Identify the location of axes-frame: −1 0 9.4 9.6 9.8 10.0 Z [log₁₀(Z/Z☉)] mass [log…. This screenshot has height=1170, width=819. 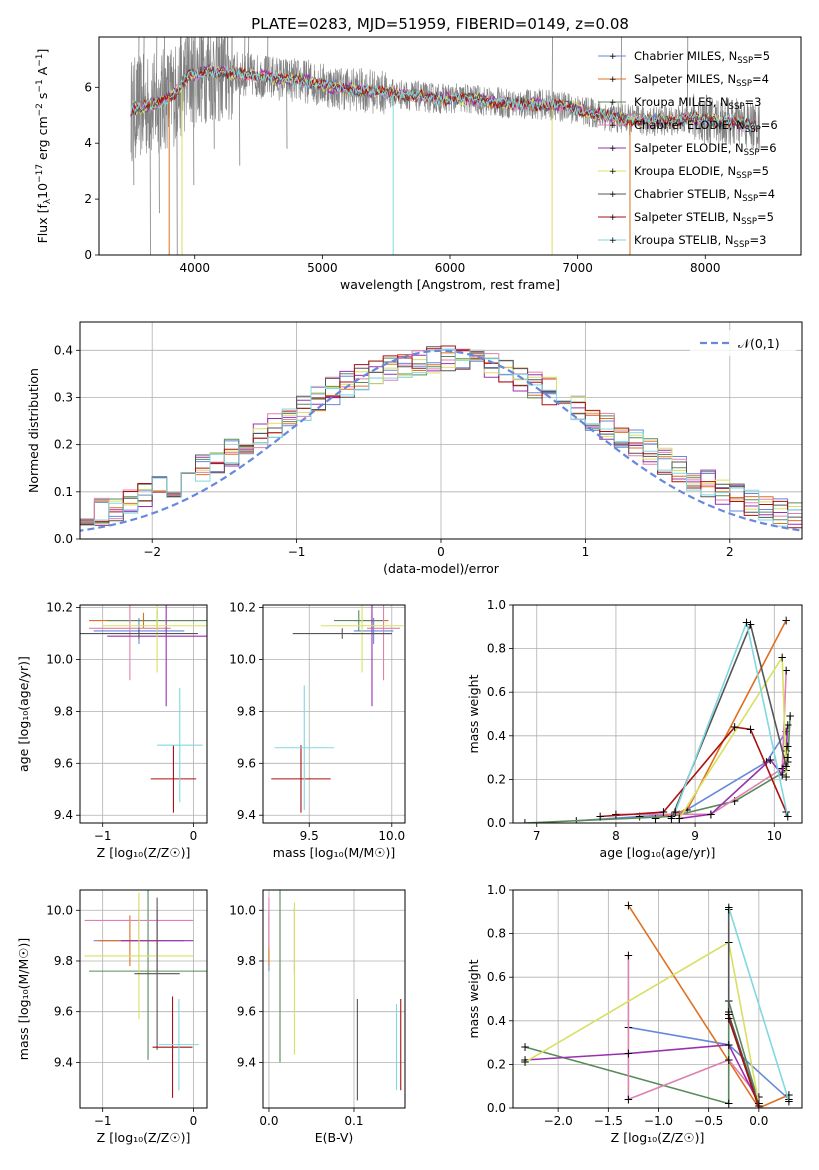
(112, 1017).